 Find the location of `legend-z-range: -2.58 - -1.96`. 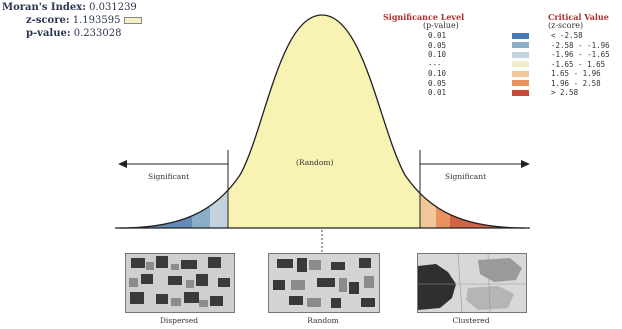

legend-z-range: -2.58 - -1.96 is located at coordinates (580, 45).